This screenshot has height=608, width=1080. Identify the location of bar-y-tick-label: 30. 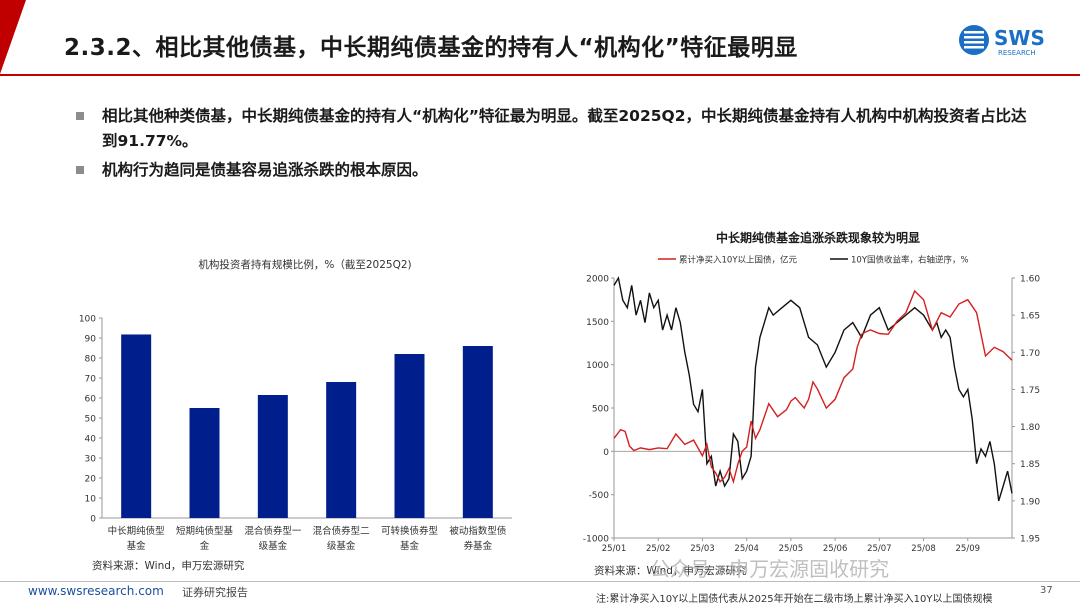
(91, 460).